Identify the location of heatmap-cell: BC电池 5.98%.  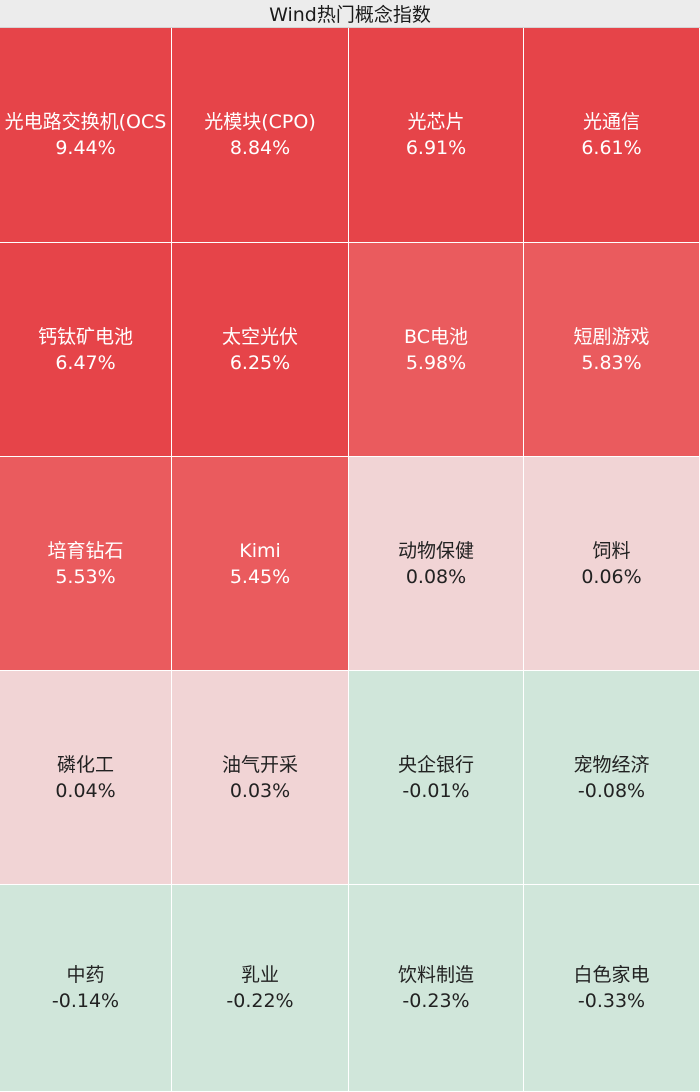
(436, 350).